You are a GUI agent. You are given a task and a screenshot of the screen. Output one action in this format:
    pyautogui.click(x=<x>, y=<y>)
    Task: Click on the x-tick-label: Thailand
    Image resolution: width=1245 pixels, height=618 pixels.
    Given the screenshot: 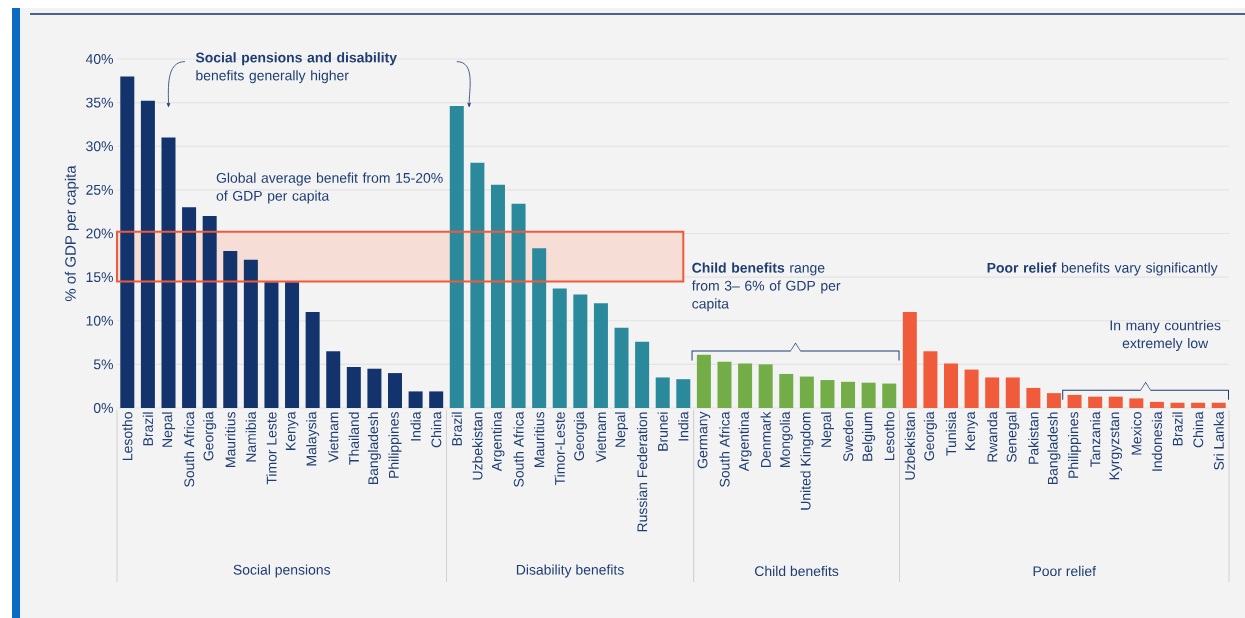 What is the action you would take?
    pyautogui.click(x=353, y=438)
    